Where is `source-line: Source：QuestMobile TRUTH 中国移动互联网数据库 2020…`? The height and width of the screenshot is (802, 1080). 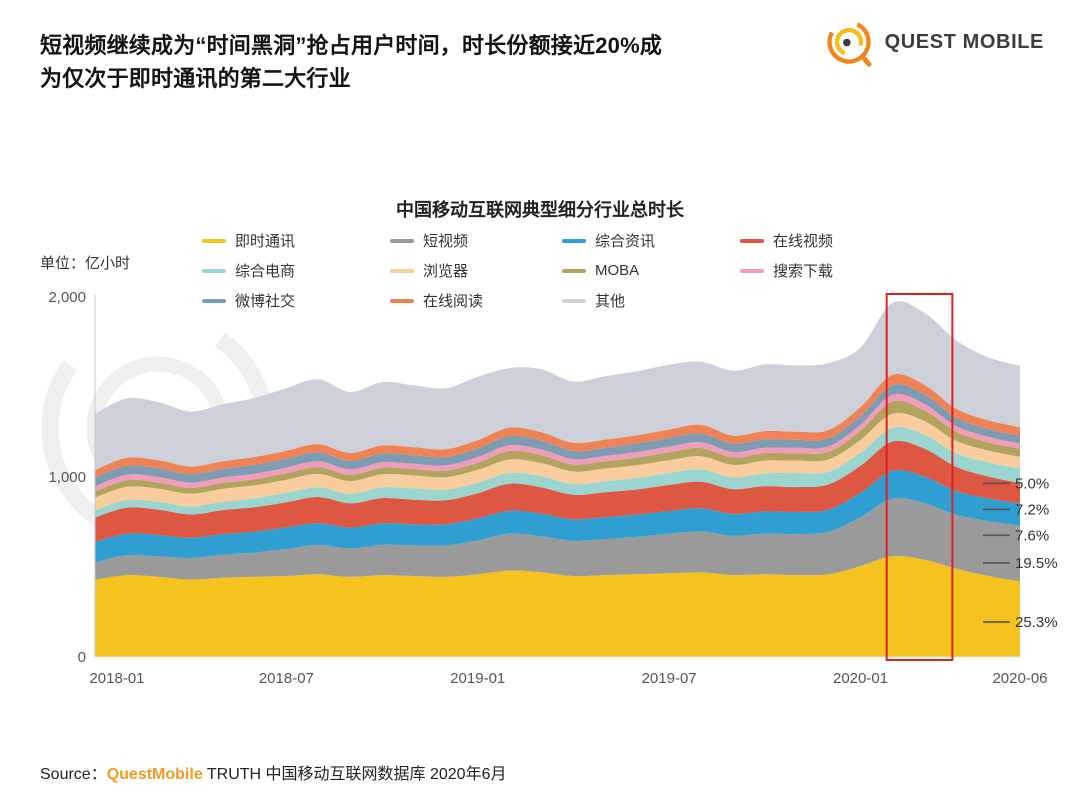 source-line: Source：QuestMobile TRUTH 中国移动互联网数据库 2020… is located at coordinates (273, 772).